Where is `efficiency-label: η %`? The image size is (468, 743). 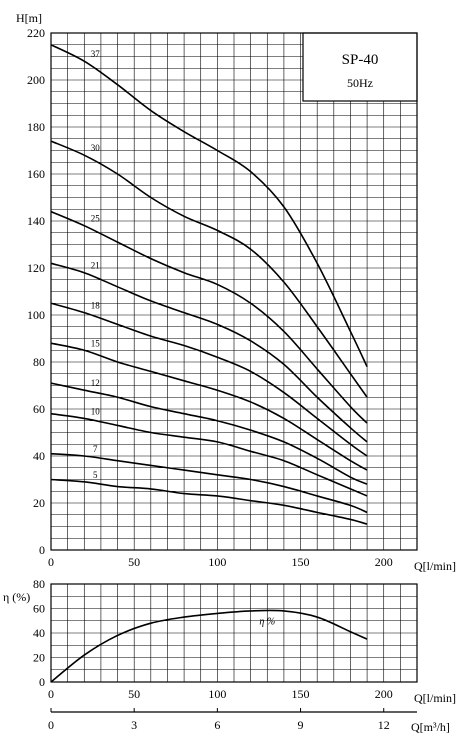 efficiency-label: η % is located at coordinates (267, 621).